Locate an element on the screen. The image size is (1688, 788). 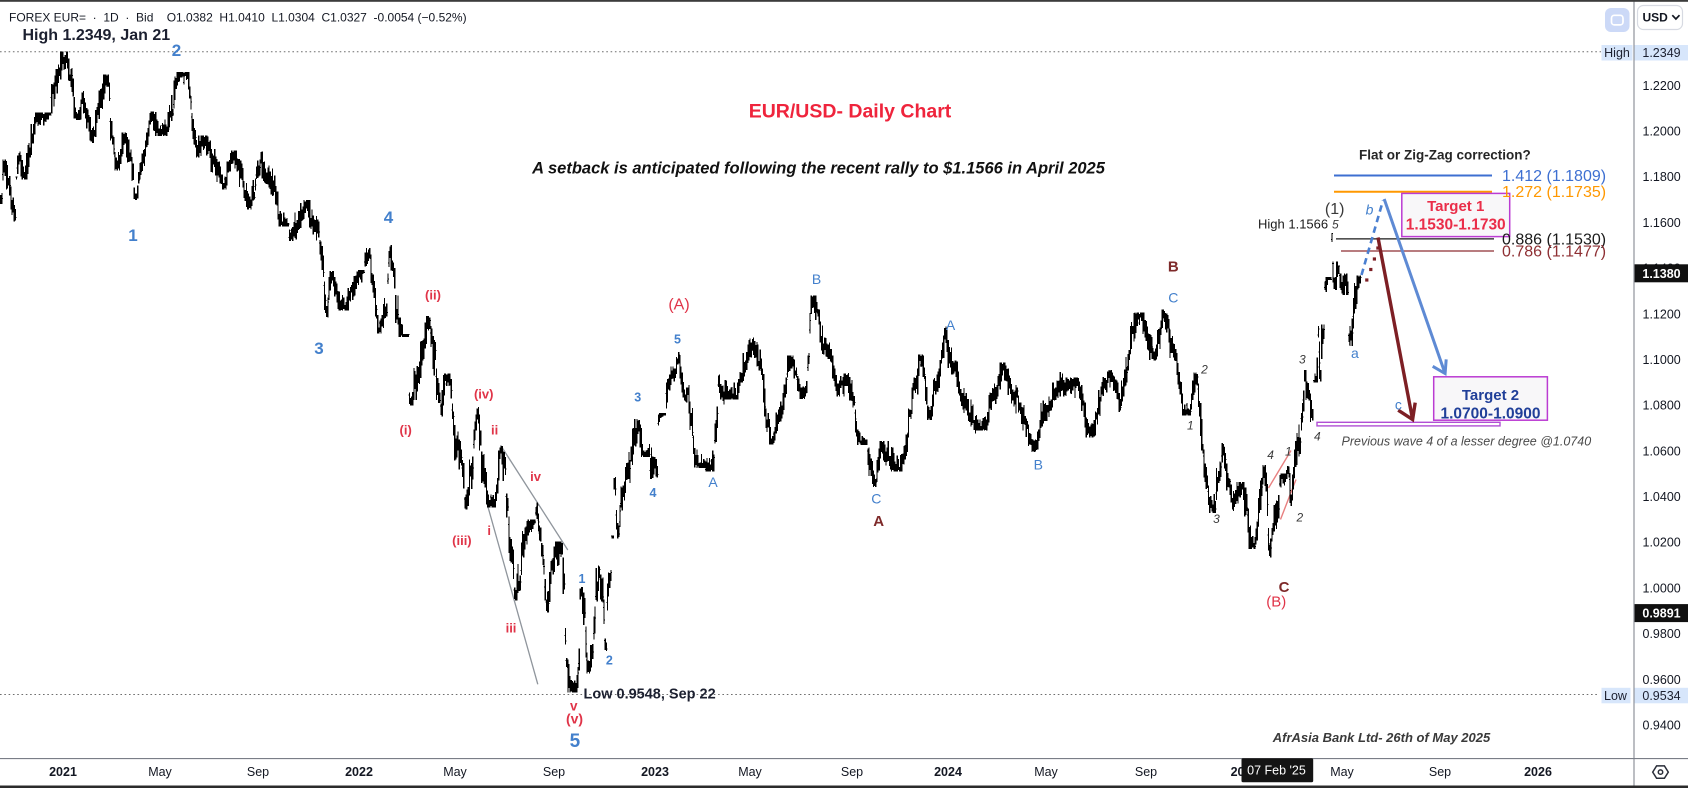
svg-text: c is located at coordinates (1398, 404).